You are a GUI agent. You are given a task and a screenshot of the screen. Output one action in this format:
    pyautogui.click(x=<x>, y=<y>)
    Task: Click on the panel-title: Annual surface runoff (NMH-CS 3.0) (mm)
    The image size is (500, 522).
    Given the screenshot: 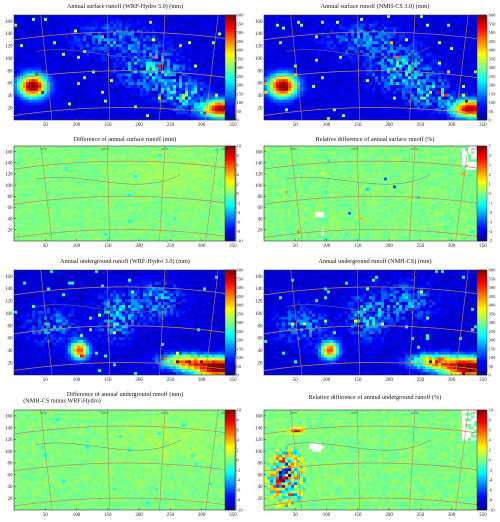 What is the action you would take?
    pyautogui.click(x=375, y=6)
    